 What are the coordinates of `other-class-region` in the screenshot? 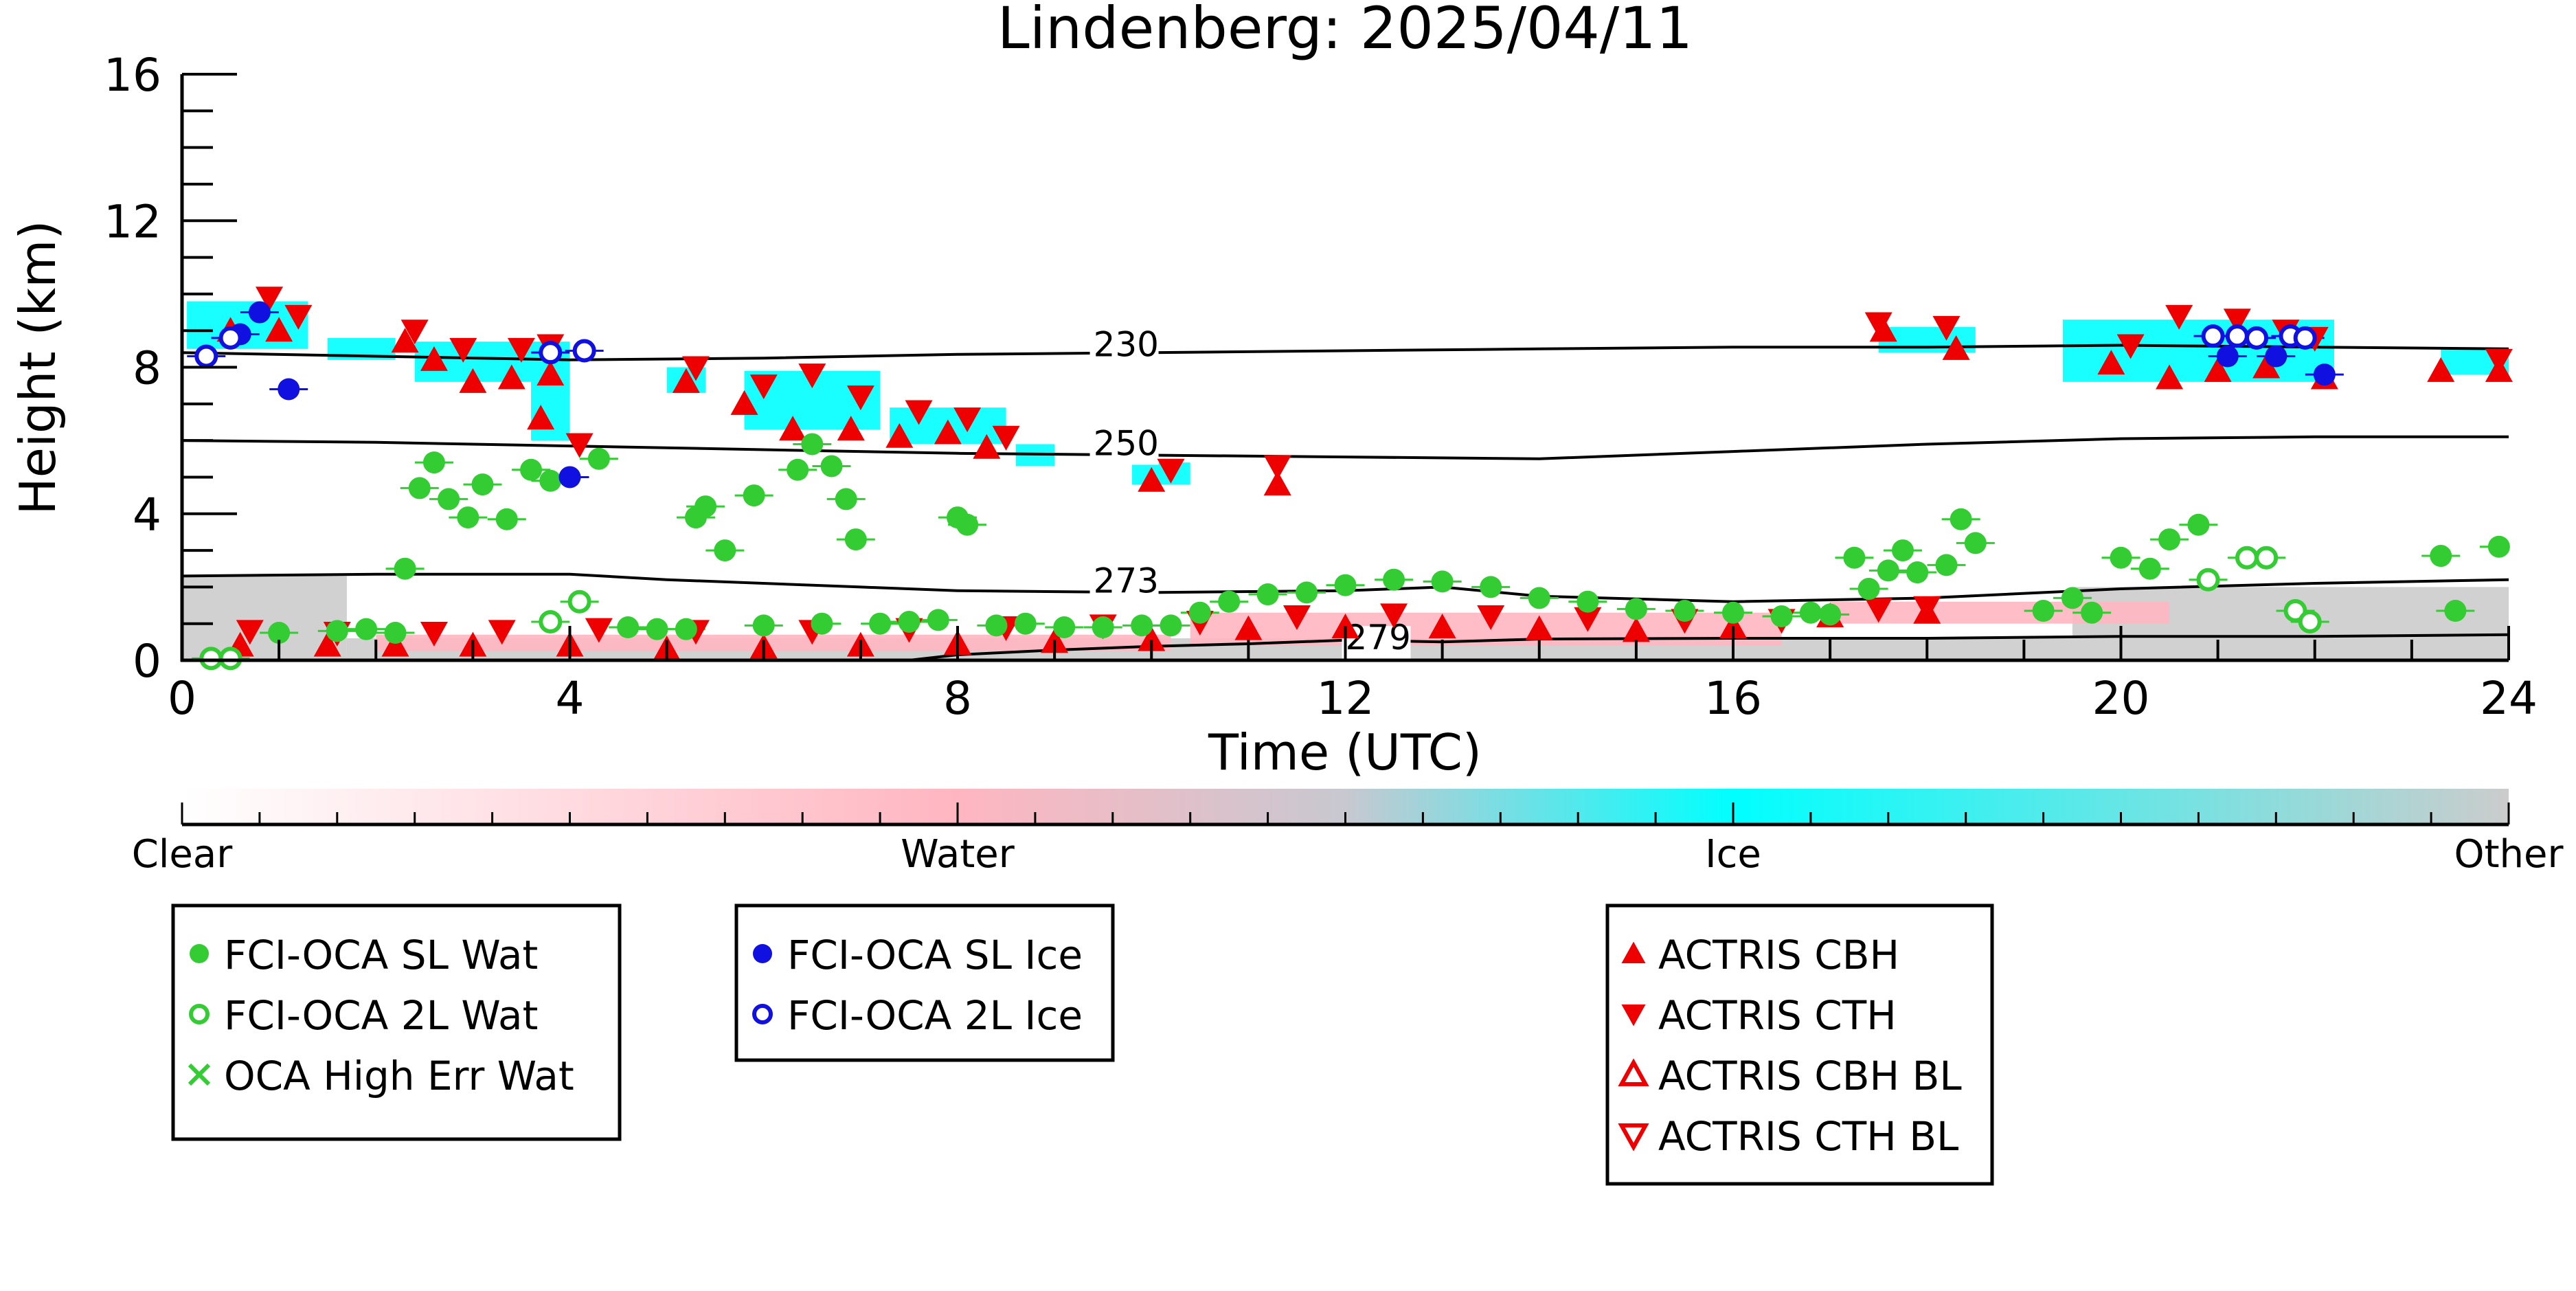 It's located at (264, 618).